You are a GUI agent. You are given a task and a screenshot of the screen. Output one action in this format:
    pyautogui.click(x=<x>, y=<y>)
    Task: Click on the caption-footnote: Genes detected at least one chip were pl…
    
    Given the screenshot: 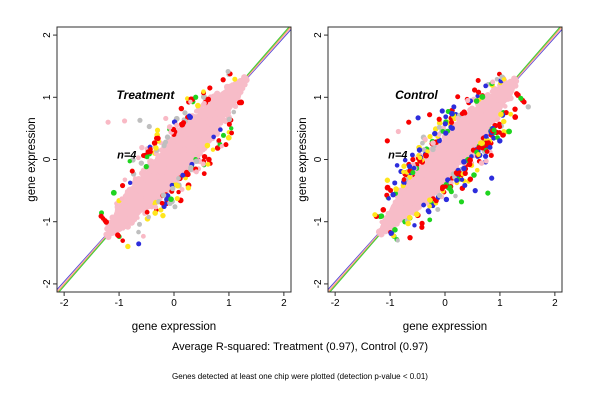 What is the action you would take?
    pyautogui.click(x=300, y=376)
    